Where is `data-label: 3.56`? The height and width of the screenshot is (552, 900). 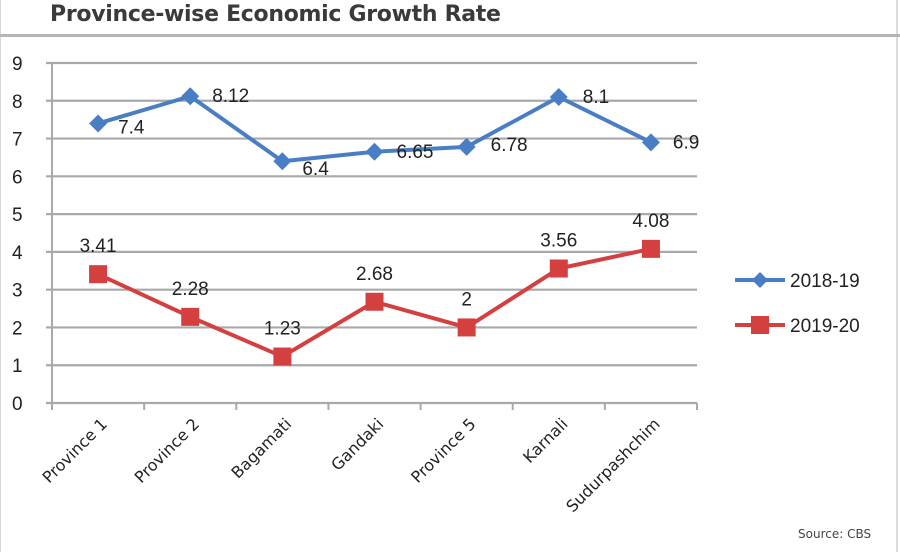 data-label: 3.56 is located at coordinates (558, 241).